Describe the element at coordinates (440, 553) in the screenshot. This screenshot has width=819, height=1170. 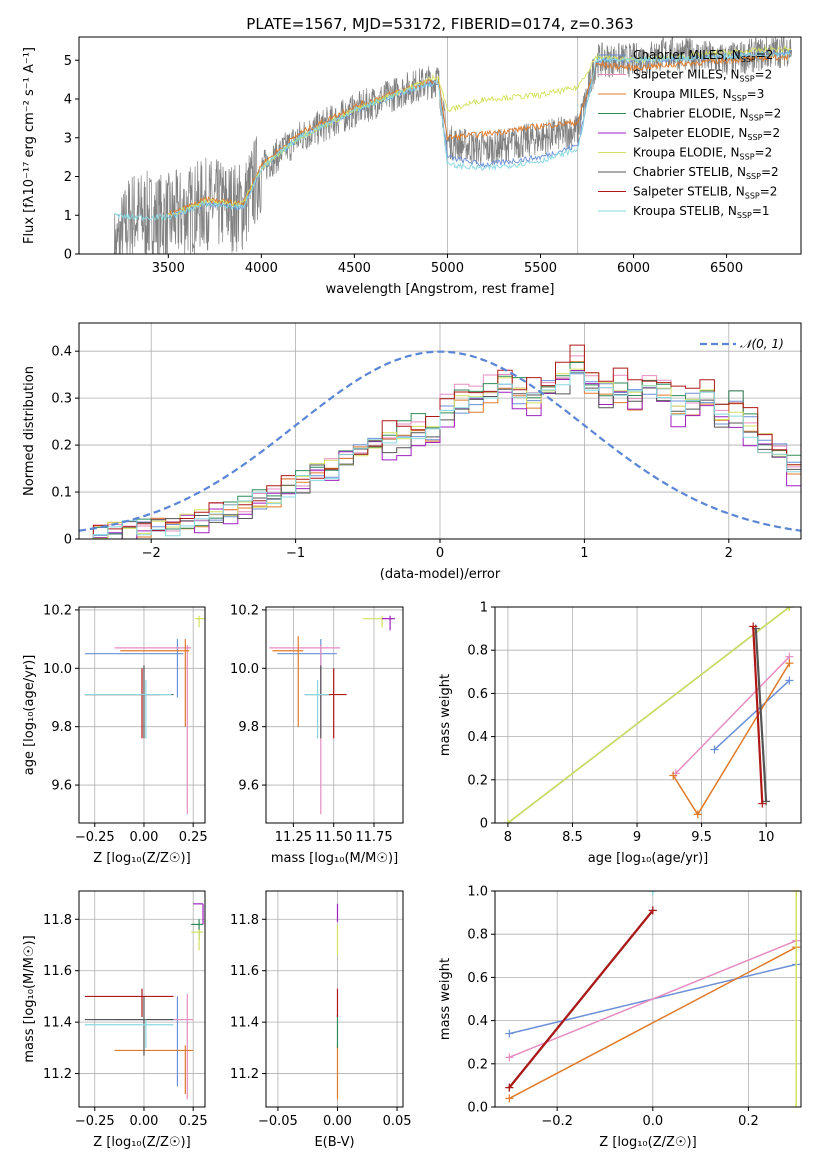
I see `x-tick-label: 0` at that location.